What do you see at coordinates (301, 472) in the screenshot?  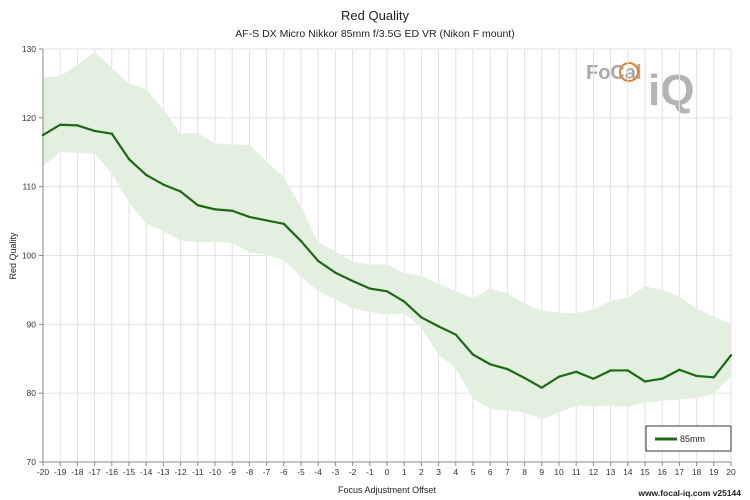 I see `x-tick-label: -5` at bounding box center [301, 472].